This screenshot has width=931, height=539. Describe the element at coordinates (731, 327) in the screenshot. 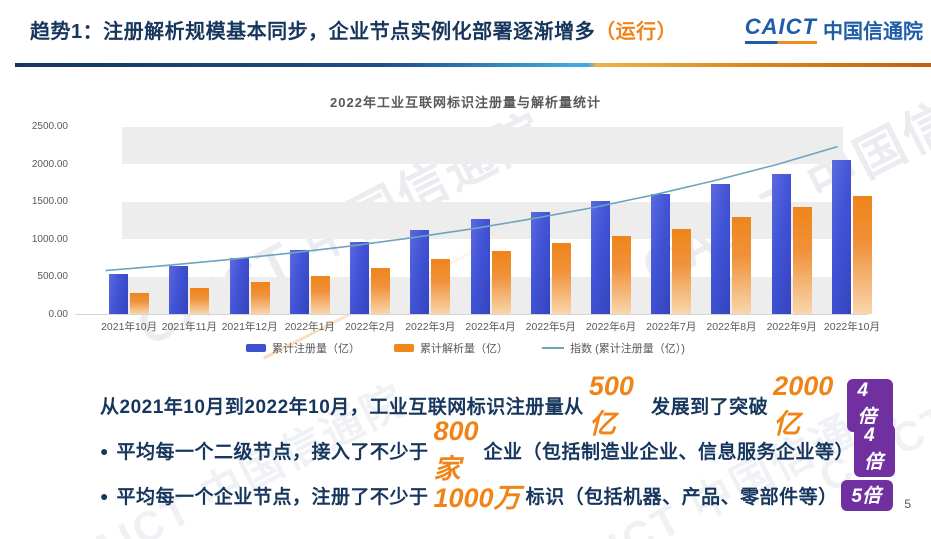

I see `x-tick-label: 2022年8月` at that location.